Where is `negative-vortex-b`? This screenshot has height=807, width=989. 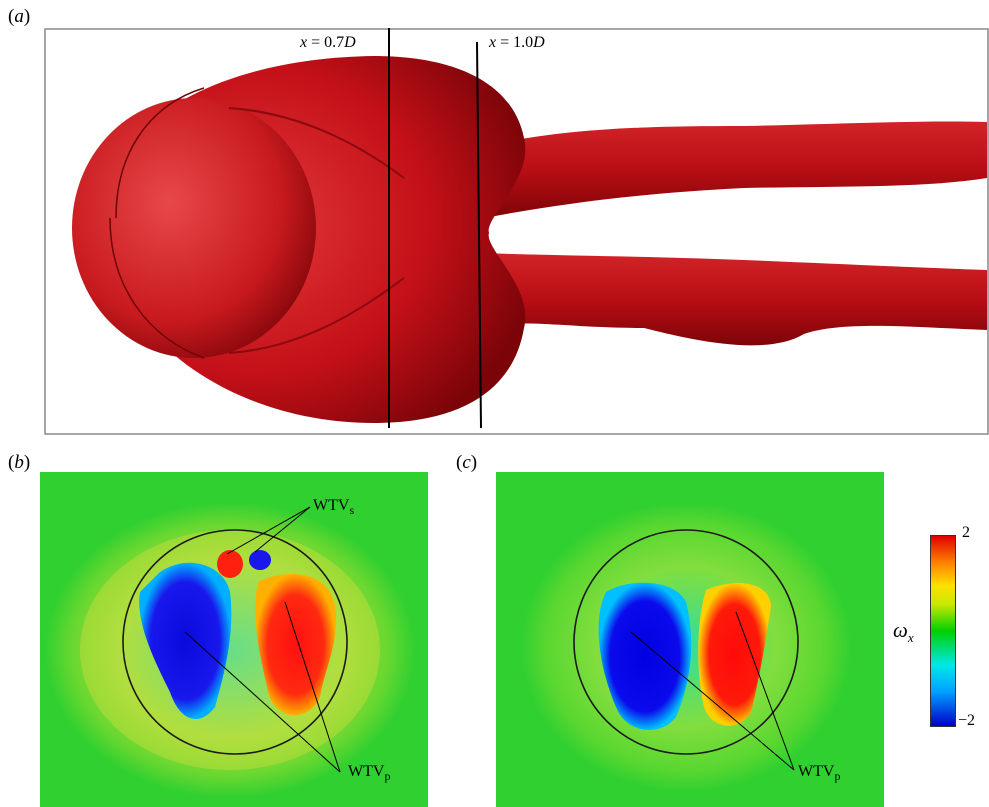
negative-vortex-b is located at coordinates (185, 640).